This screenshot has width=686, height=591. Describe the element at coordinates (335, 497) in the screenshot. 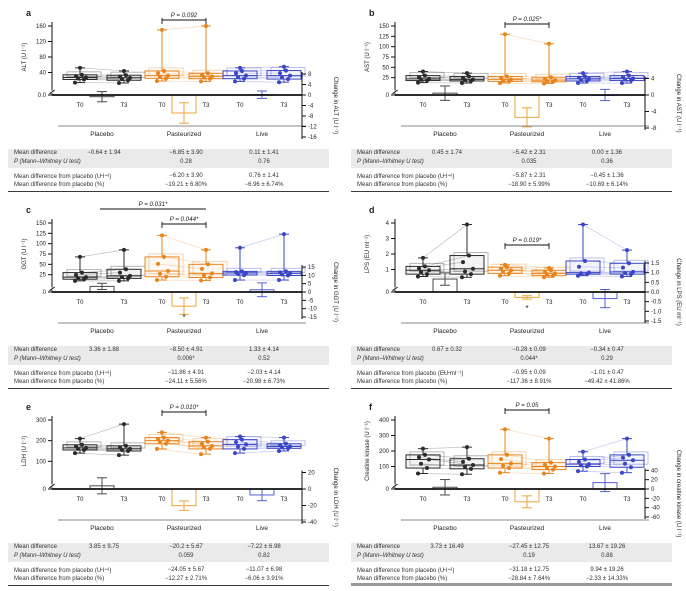

I see `right-axis-title: Change in LDH (U l⁻¹)` at that location.